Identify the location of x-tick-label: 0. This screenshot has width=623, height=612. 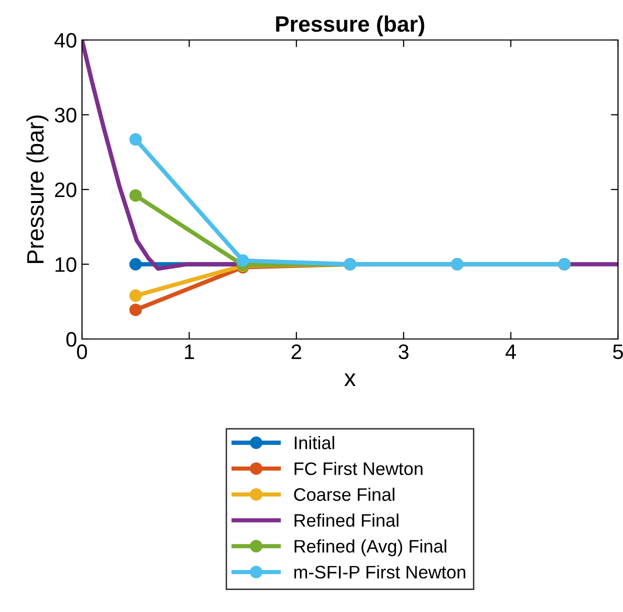
(82, 352).